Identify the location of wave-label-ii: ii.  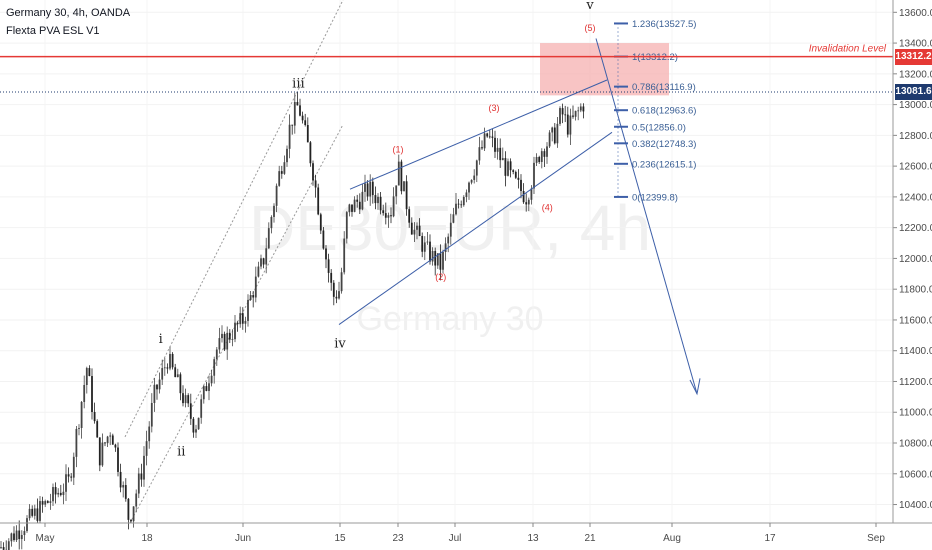
(181, 451).